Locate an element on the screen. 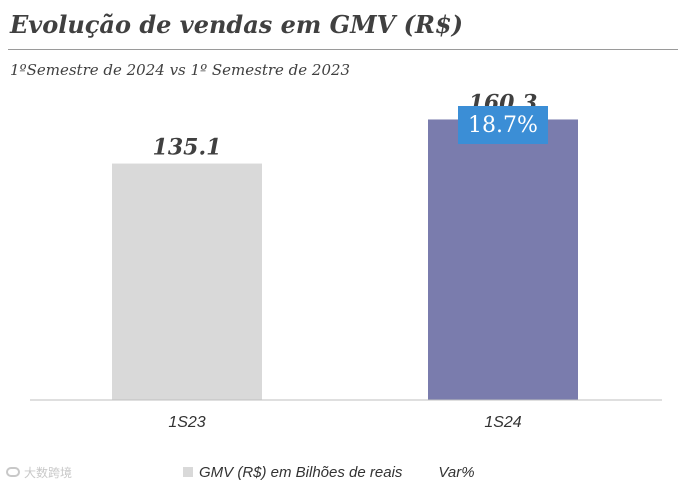 This screenshot has width=693, height=487. category-label-1s23: 1S23 is located at coordinates (187, 422).